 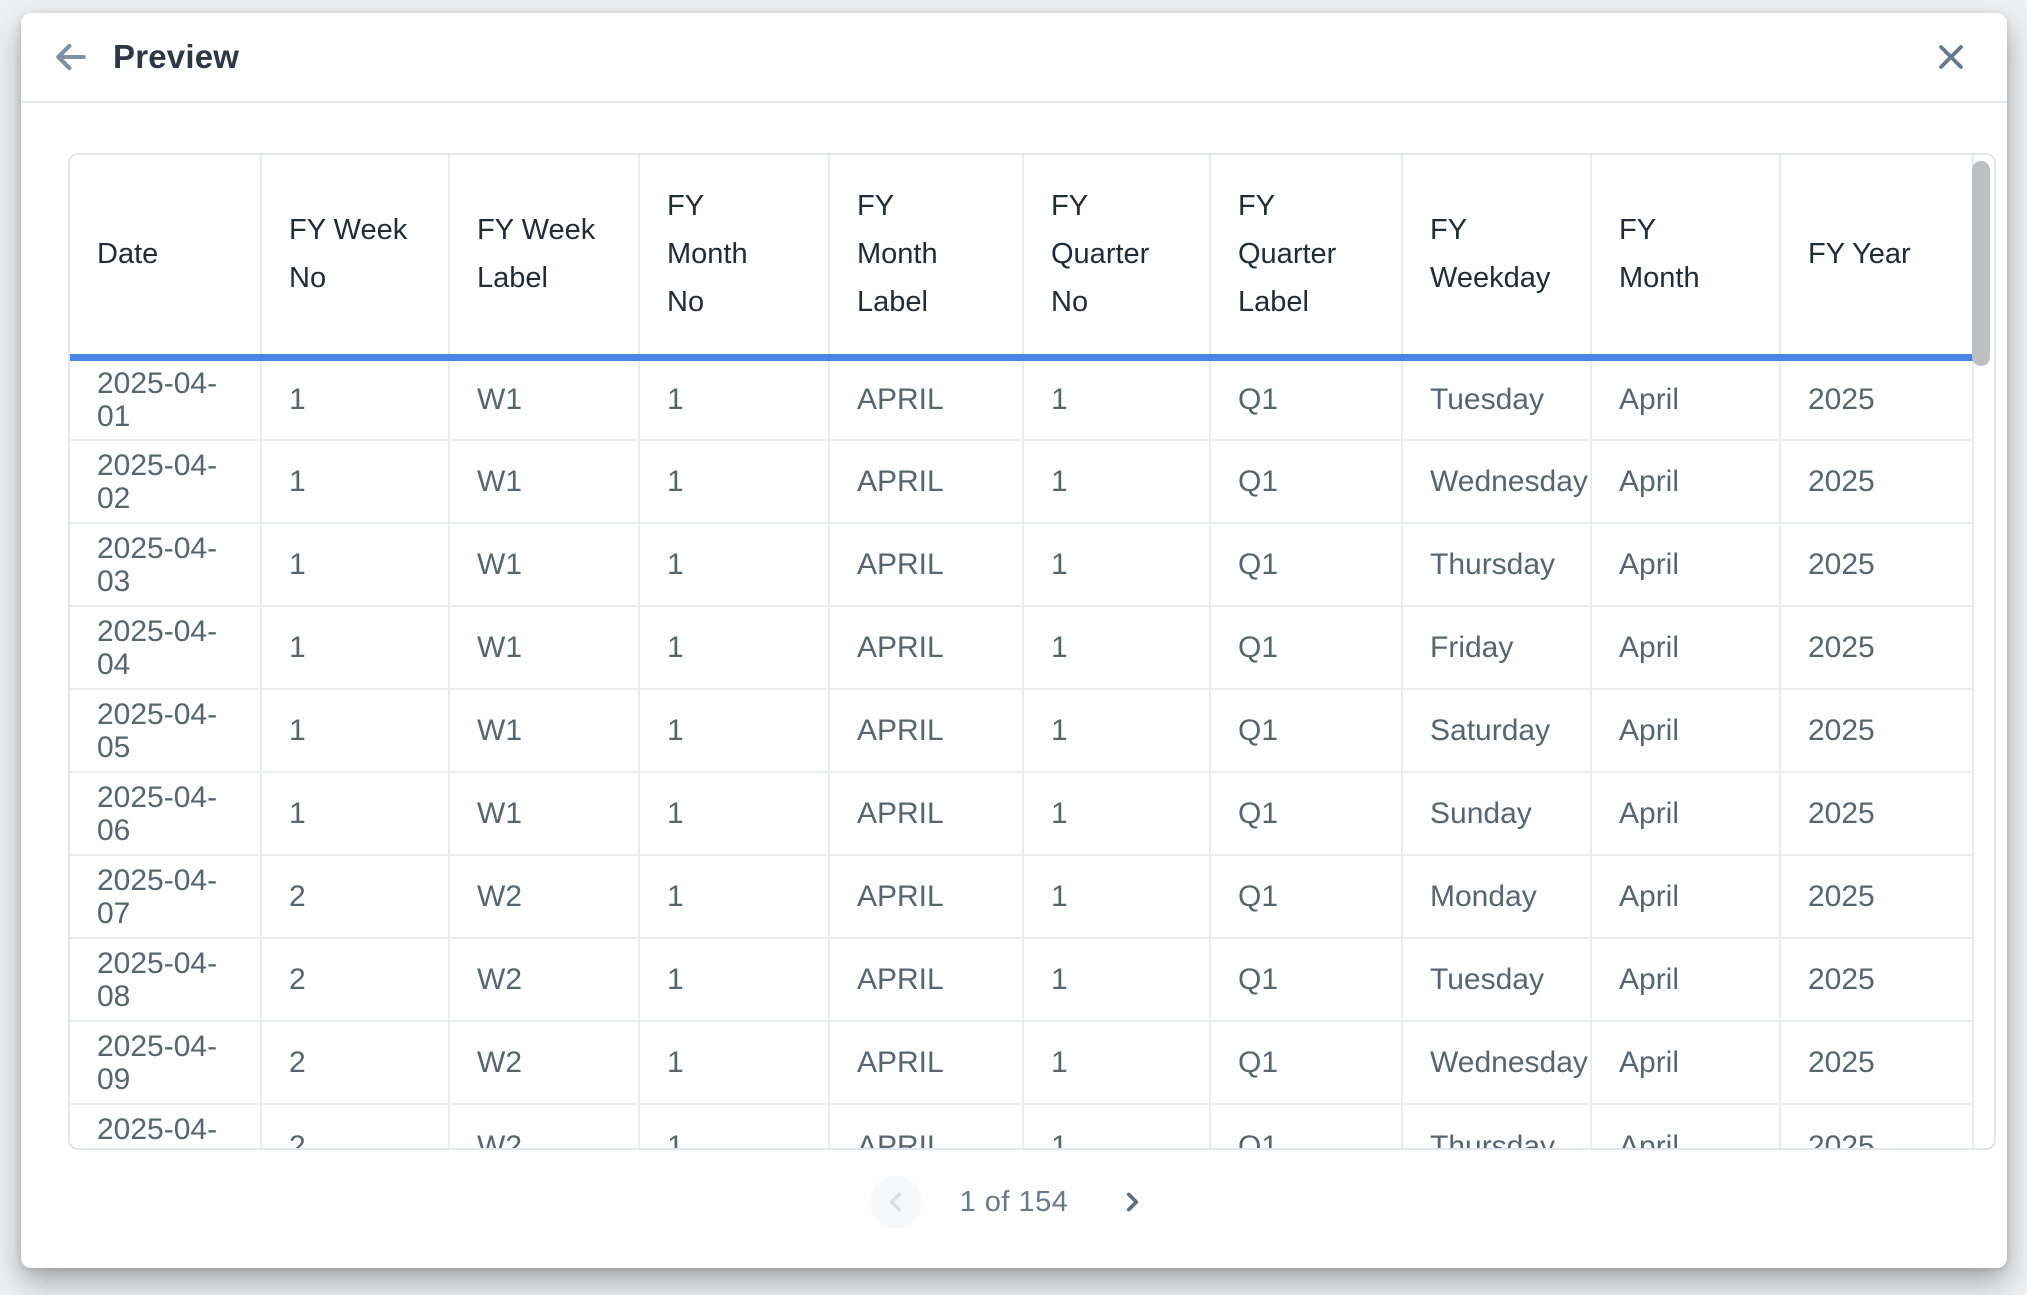 I want to click on chevron-left-icon, so click(x=896, y=1202).